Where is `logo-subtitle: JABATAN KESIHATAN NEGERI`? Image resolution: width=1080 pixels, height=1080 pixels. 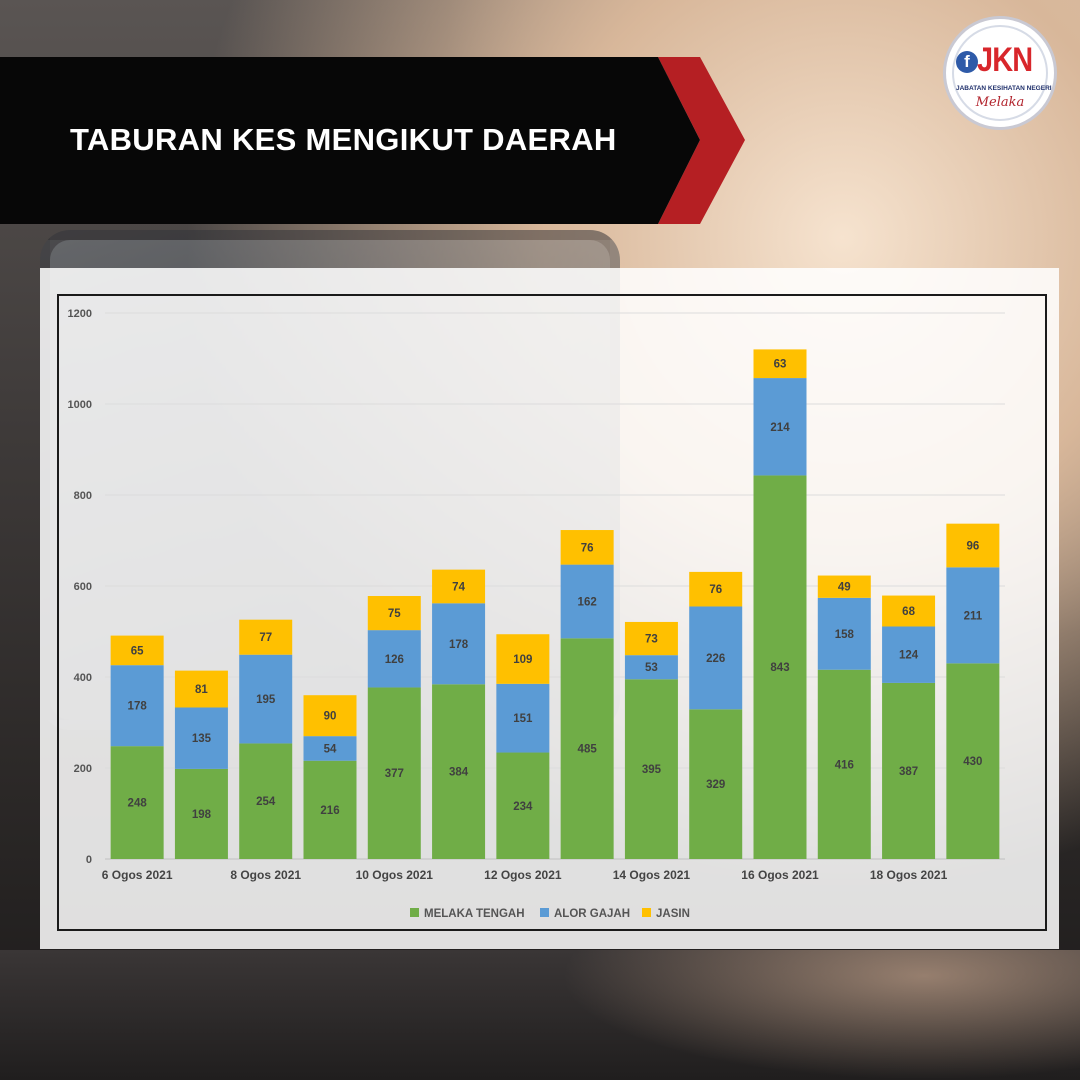
logo-subtitle: JABATAN KESIHATAN NEGERI is located at coordinates (1004, 88).